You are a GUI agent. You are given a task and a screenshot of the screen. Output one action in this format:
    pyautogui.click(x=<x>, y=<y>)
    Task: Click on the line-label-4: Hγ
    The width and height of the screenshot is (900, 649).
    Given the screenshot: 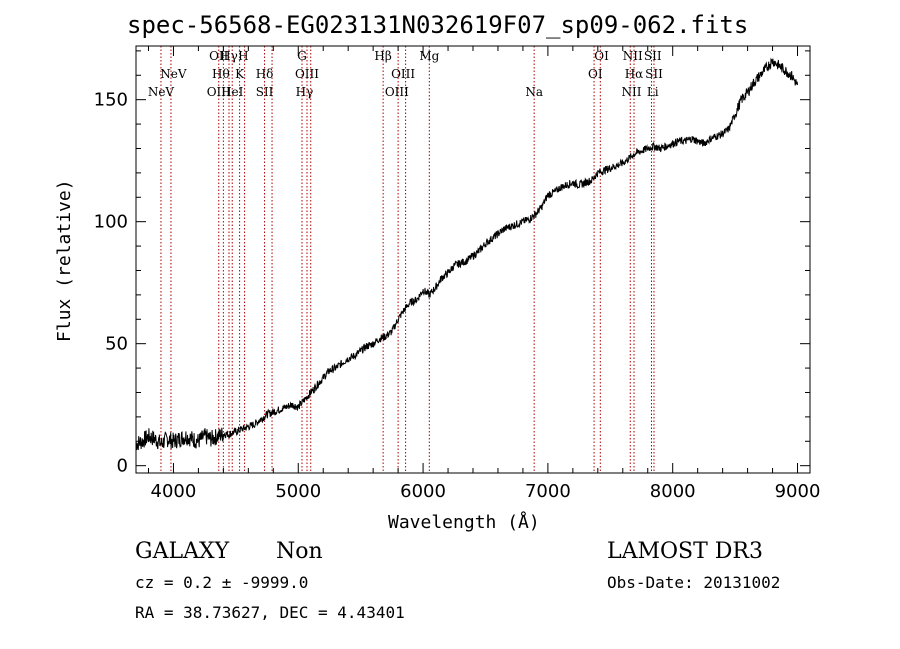 What is the action you would take?
    pyautogui.click(x=229, y=56)
    